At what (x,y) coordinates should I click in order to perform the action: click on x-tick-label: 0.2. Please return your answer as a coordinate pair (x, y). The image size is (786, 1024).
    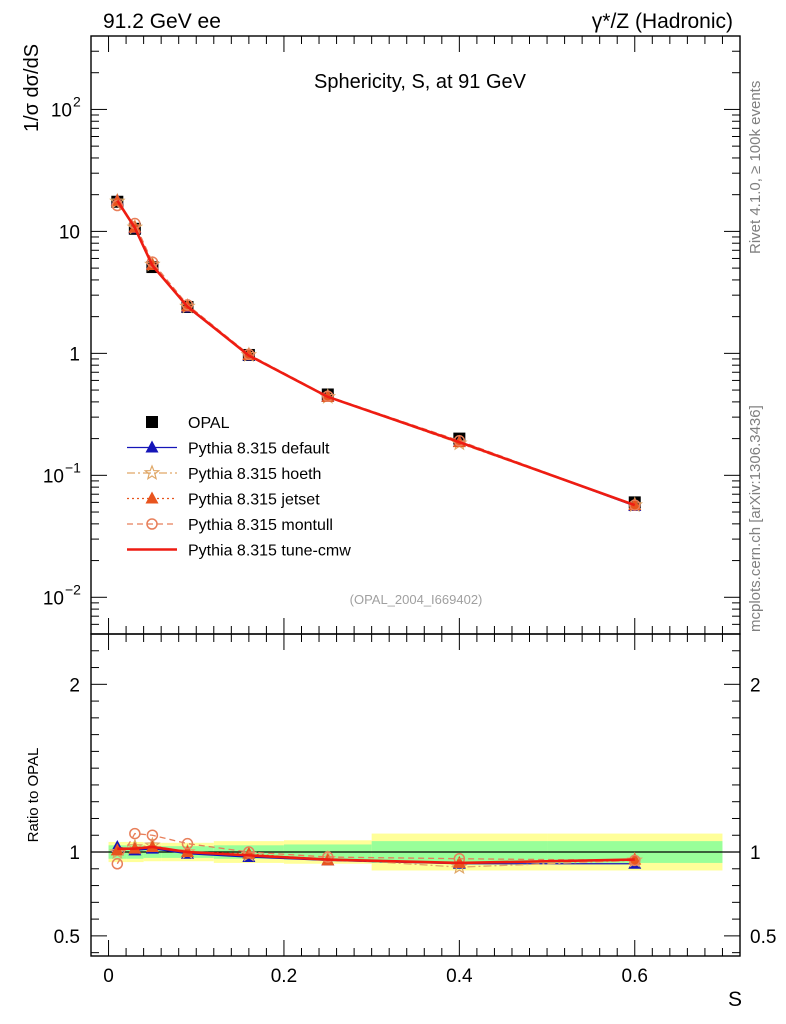
    Looking at the image, I should click on (284, 976).